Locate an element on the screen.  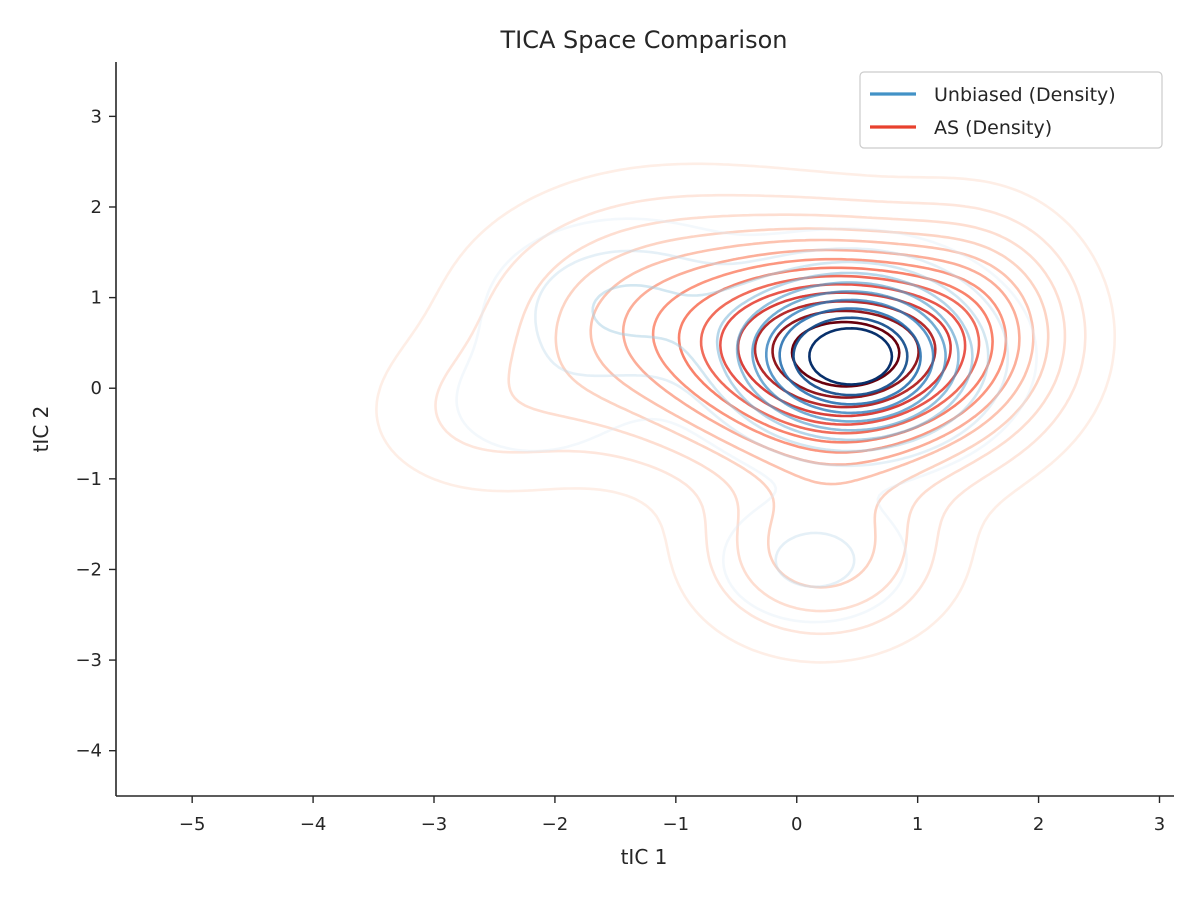
y-tick-label: −4 is located at coordinates (88, 751).